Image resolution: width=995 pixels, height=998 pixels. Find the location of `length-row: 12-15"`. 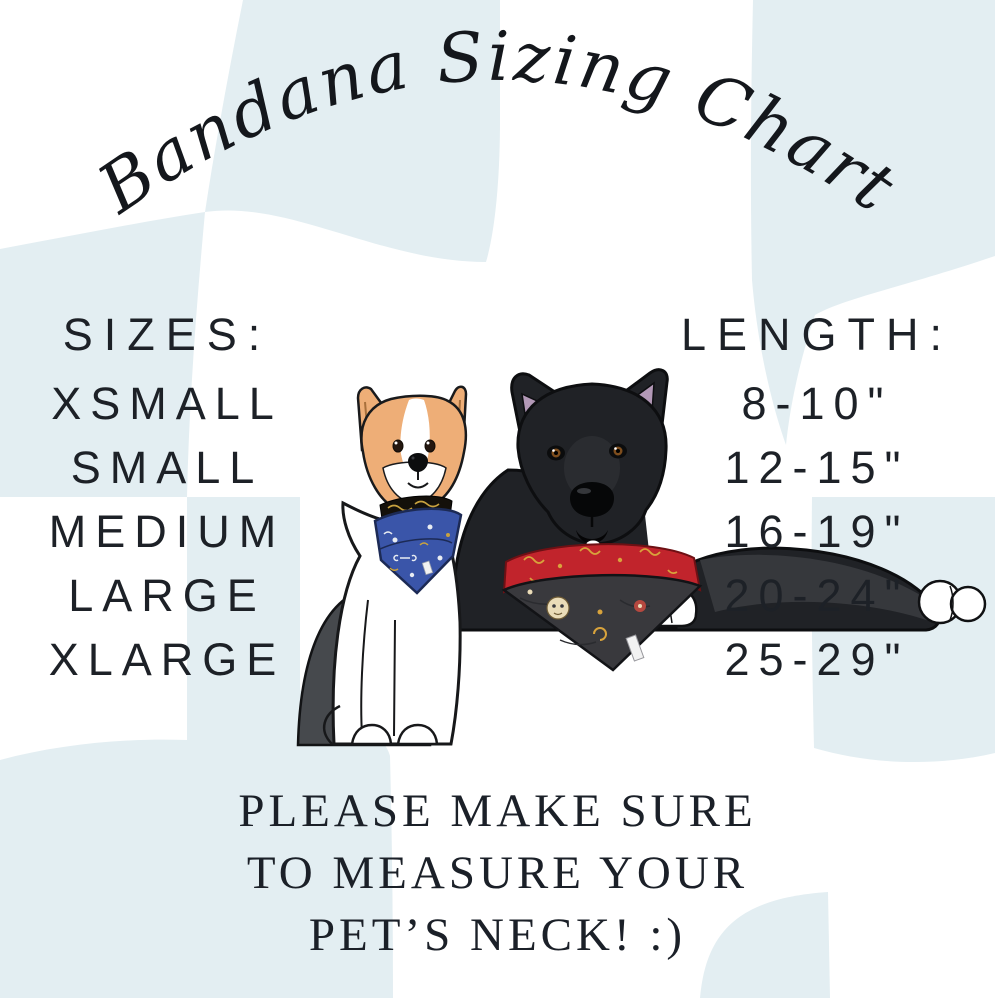

length-row: 12-15" is located at coordinates (817, 467).